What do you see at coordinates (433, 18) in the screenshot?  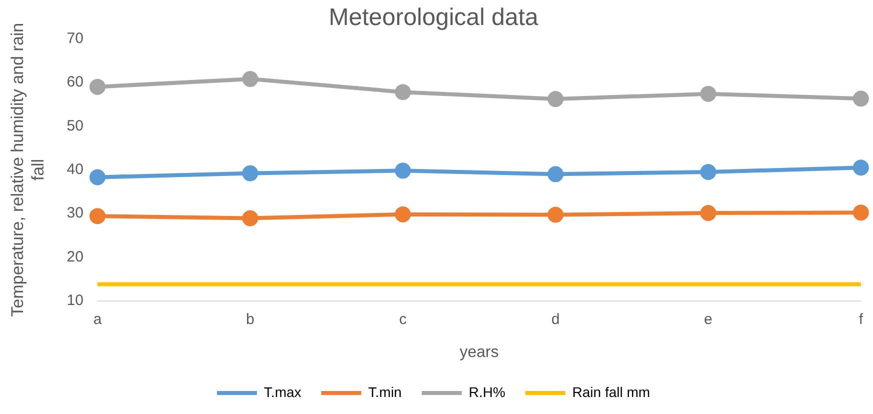 I see `chart-title: Meteorological data` at bounding box center [433, 18].